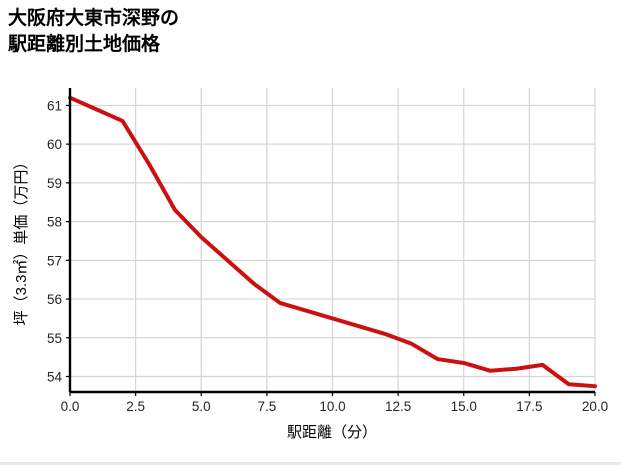 This screenshot has height=465, width=621. What do you see at coordinates (135, 406) in the screenshot?
I see `tick-label-x: 2.5` at bounding box center [135, 406].